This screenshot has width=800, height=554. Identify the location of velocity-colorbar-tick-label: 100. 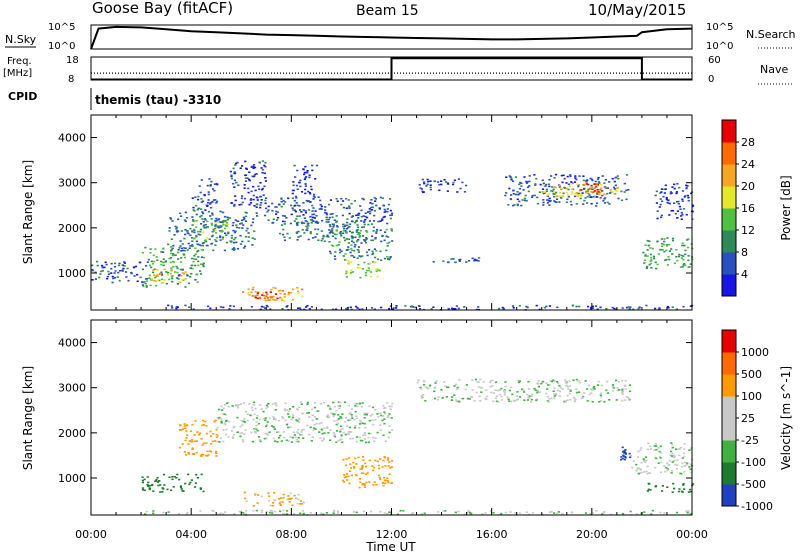
(751, 396).